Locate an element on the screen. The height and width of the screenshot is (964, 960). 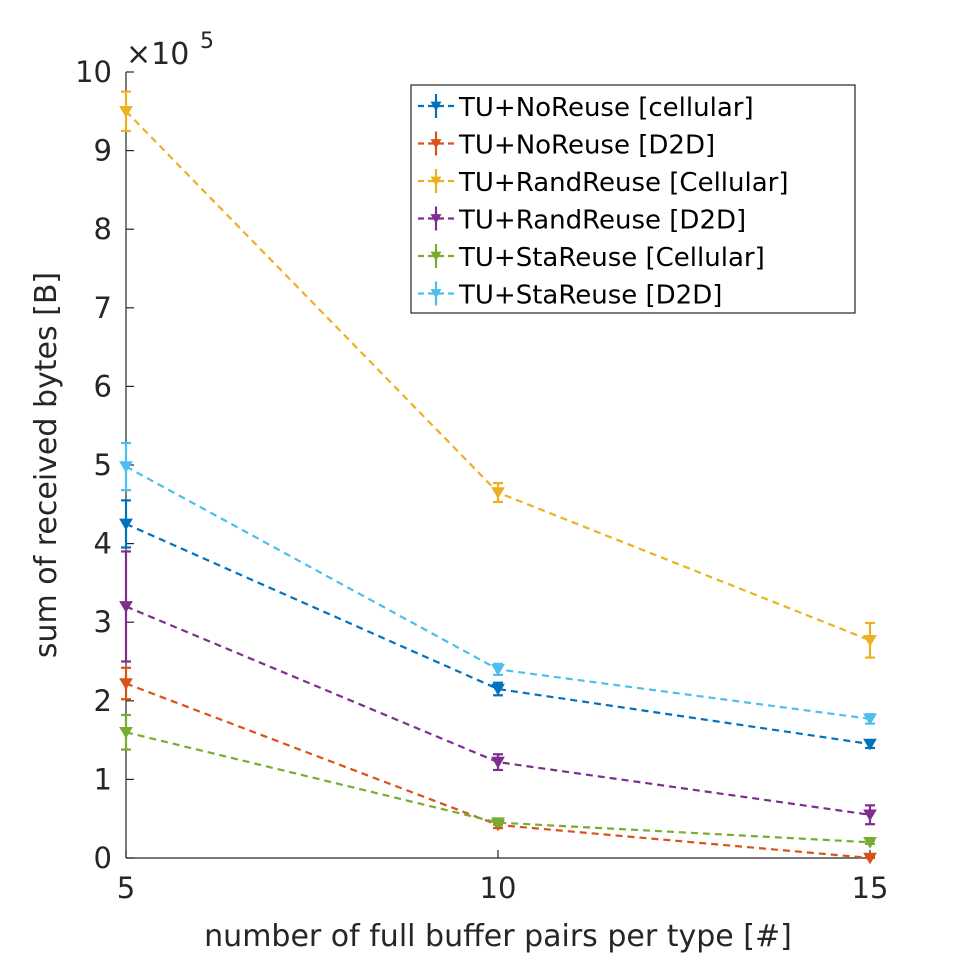
legend-box is located at coordinates (633, 199).